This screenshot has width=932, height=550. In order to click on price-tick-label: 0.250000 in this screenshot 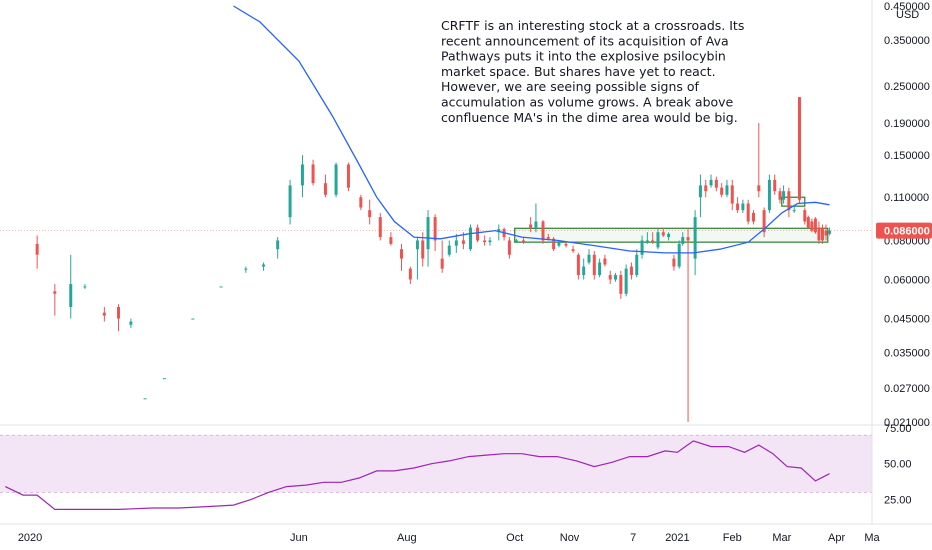, I will do `click(907, 87)`.